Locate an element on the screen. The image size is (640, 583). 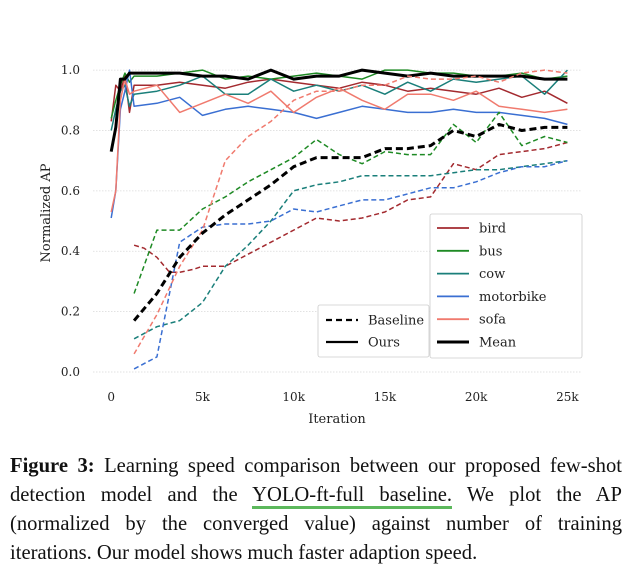
y-axis-ticks: 0.0 0.2 0.4 0.6 0.8 1.0 is located at coordinates (70, 221).